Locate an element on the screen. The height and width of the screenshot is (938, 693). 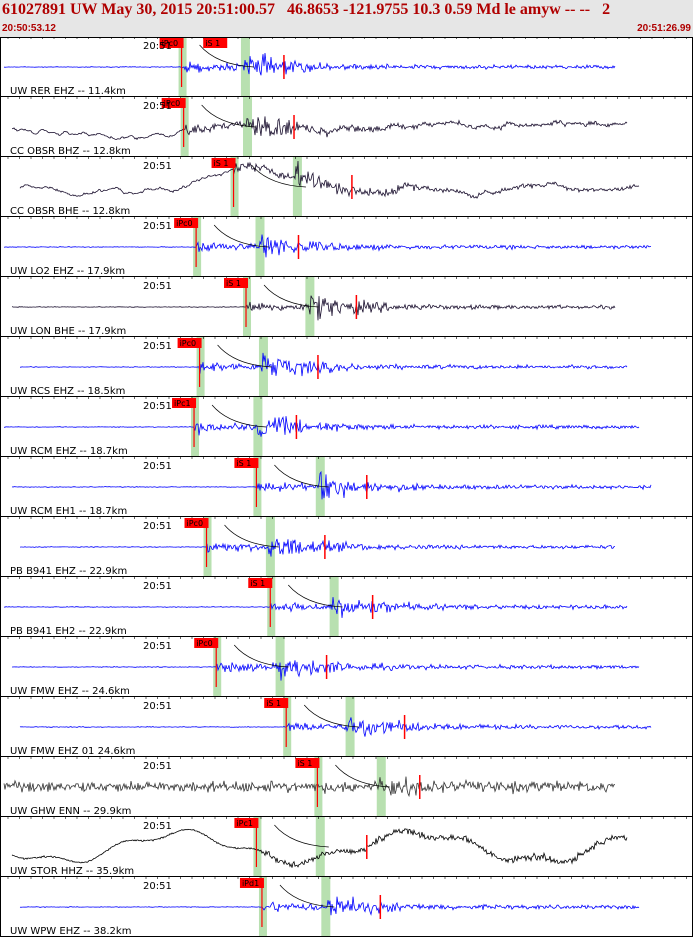
channel-label: PB B941 EH2 -- 22.9km is located at coordinates (68, 631).